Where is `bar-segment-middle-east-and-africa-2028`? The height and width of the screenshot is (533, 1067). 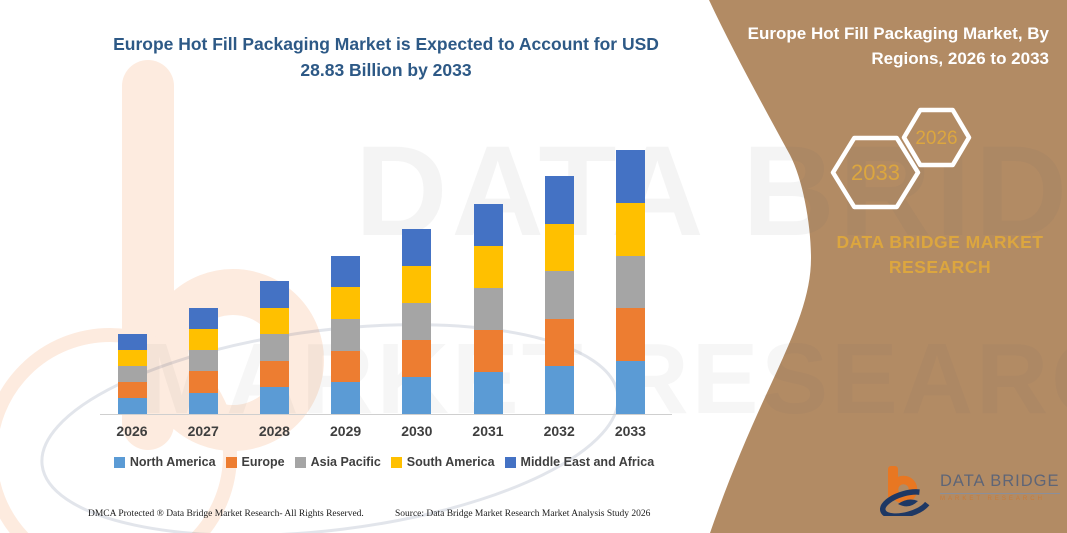 bar-segment-middle-east-and-africa-2028 is located at coordinates (274, 294).